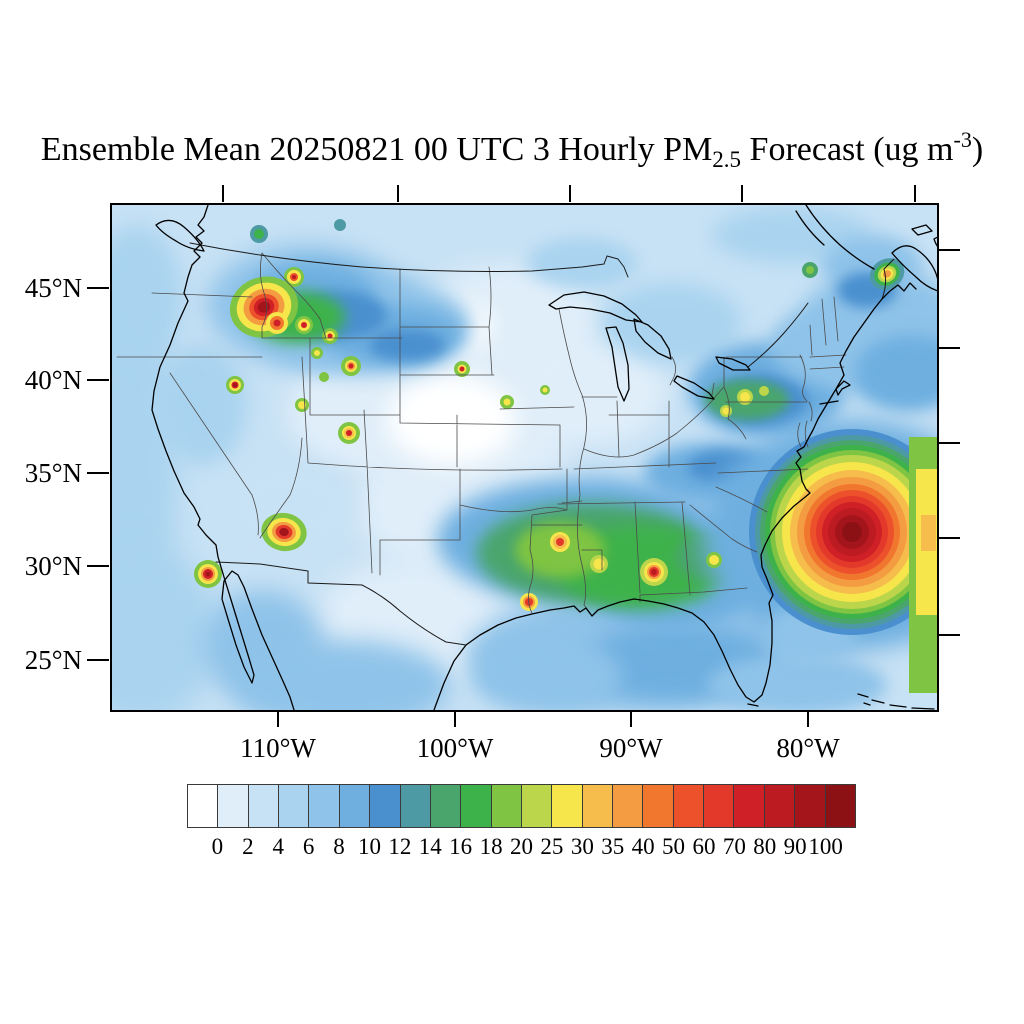 The width and height of the screenshot is (1024, 1024). What do you see at coordinates (808, 748) in the screenshot?
I see `x-tick-label: 80°W` at bounding box center [808, 748].